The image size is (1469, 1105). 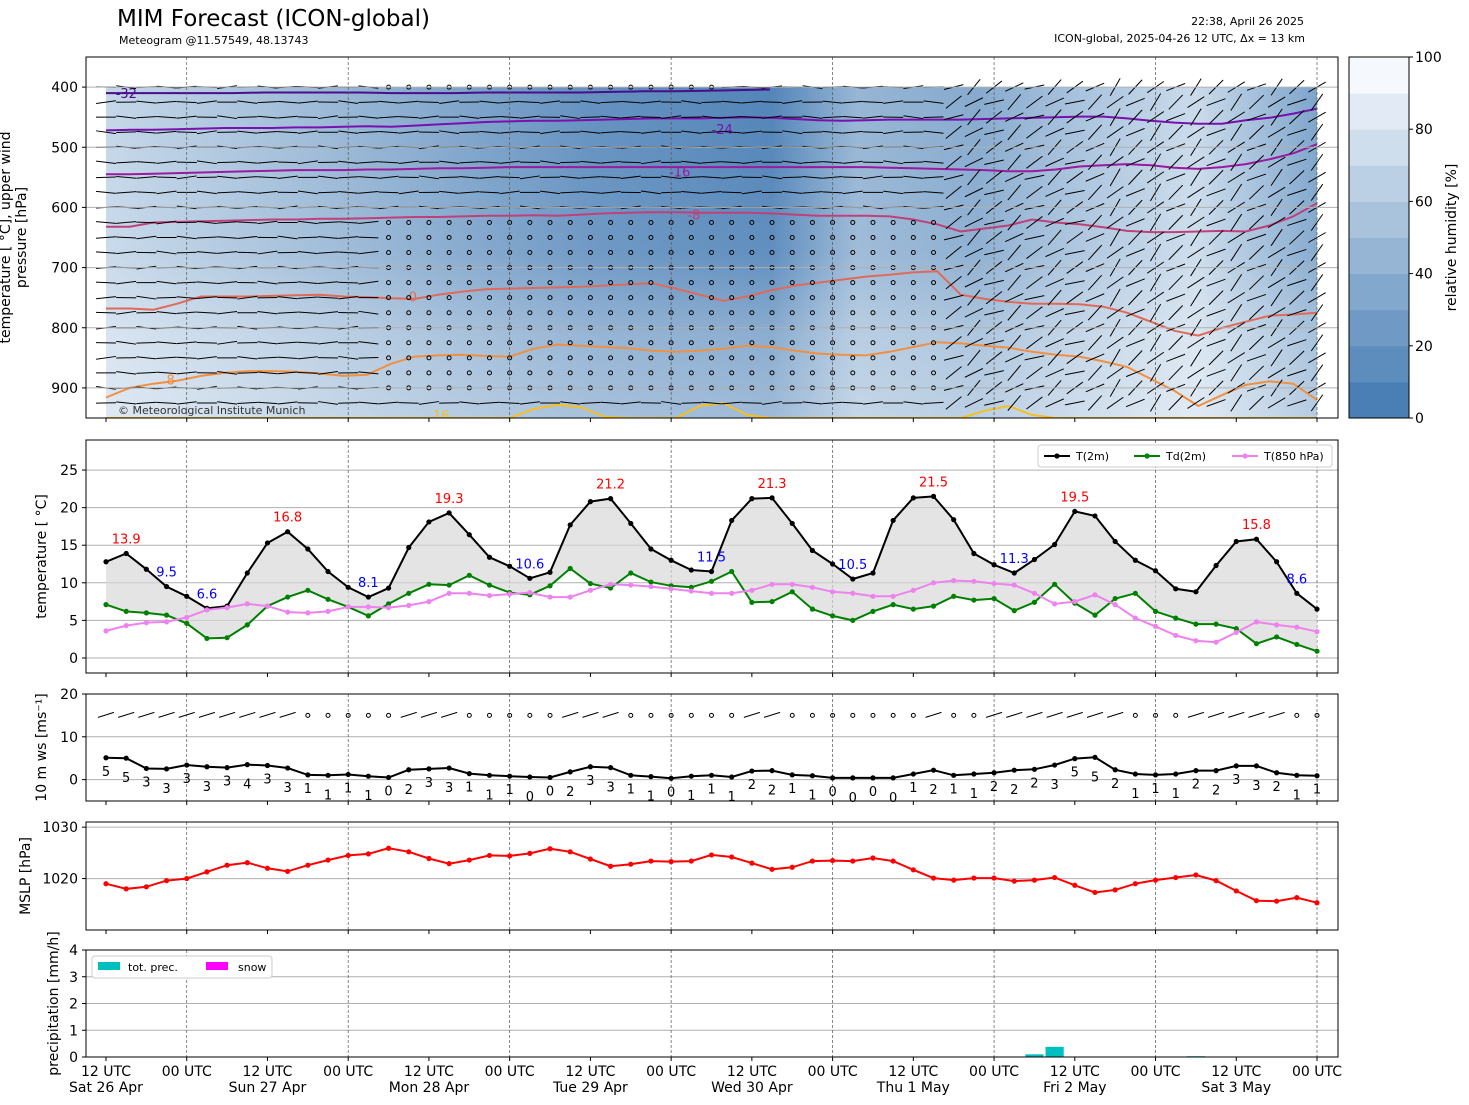 I want to click on colorbar-label: relative humidity [%], so click(x=1452, y=238).